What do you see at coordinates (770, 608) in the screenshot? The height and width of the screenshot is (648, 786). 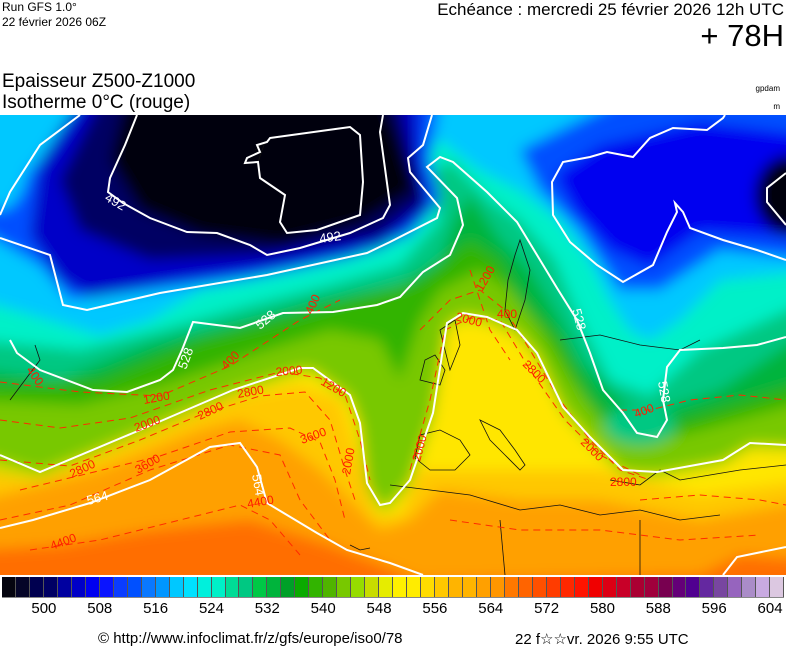 I see `colorbar-label: 604` at bounding box center [770, 608].